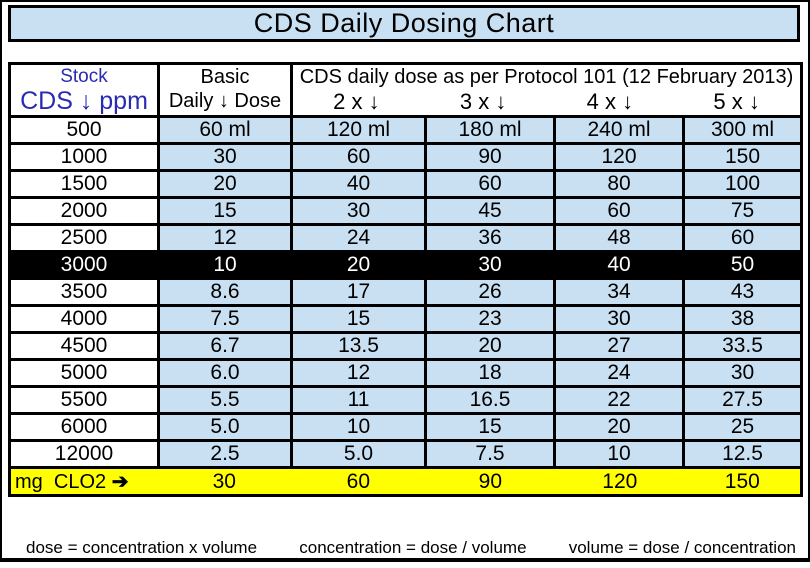 The image size is (810, 568). What do you see at coordinates (742, 319) in the screenshot?
I see `dose-cell: 38` at bounding box center [742, 319].